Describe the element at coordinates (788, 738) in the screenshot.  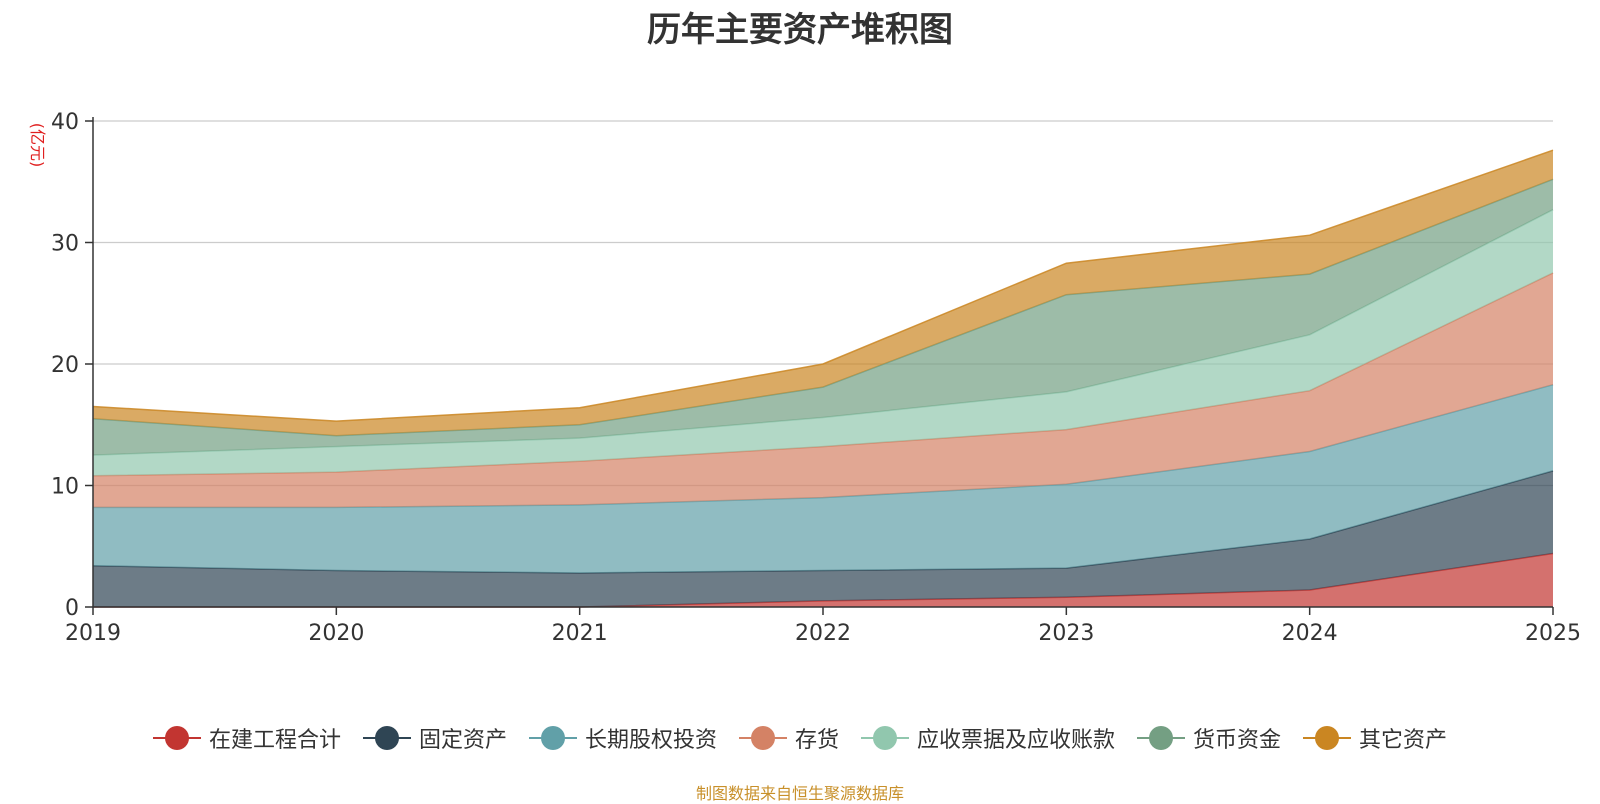
I see `legend-item-4: 存货` at that location.